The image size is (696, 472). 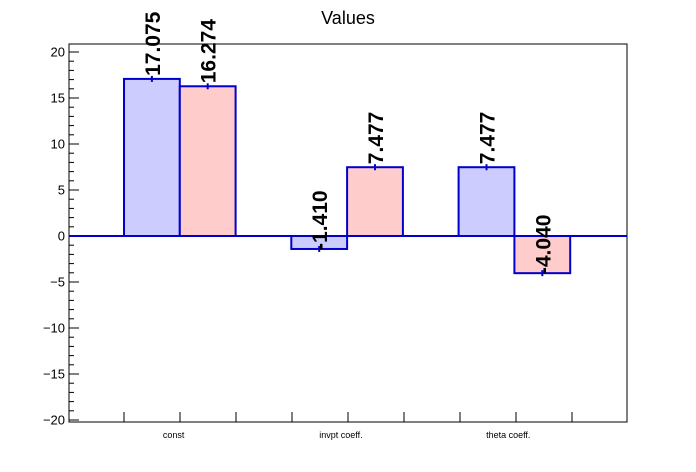 What do you see at coordinates (340, 435) in the screenshot?
I see `x-tick-label: invpt coeff.` at bounding box center [340, 435].